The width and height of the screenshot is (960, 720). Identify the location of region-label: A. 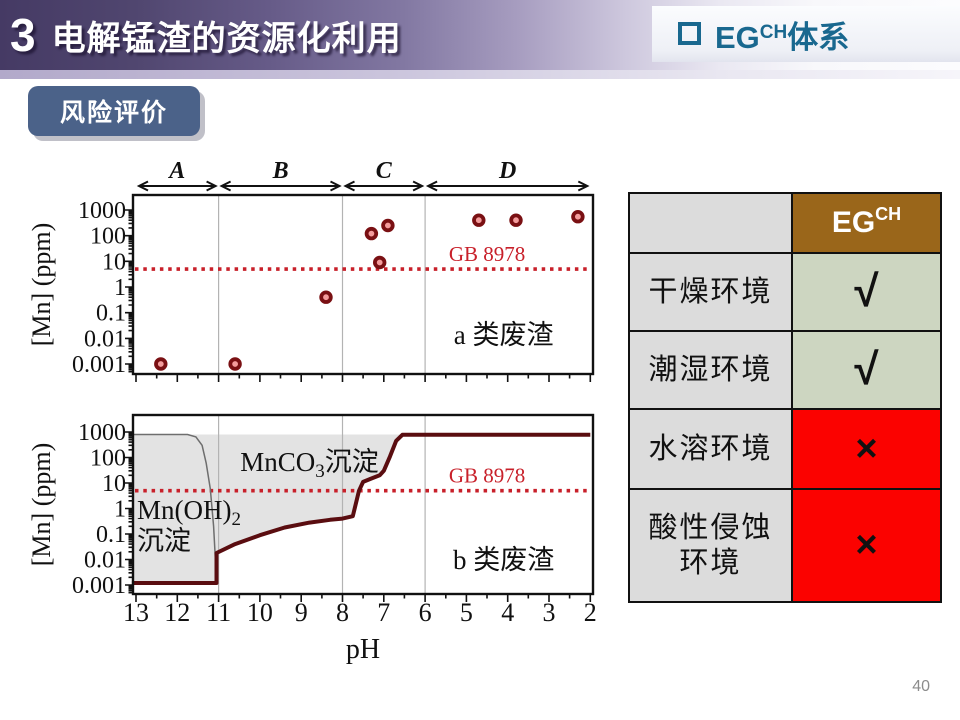
(176, 171).